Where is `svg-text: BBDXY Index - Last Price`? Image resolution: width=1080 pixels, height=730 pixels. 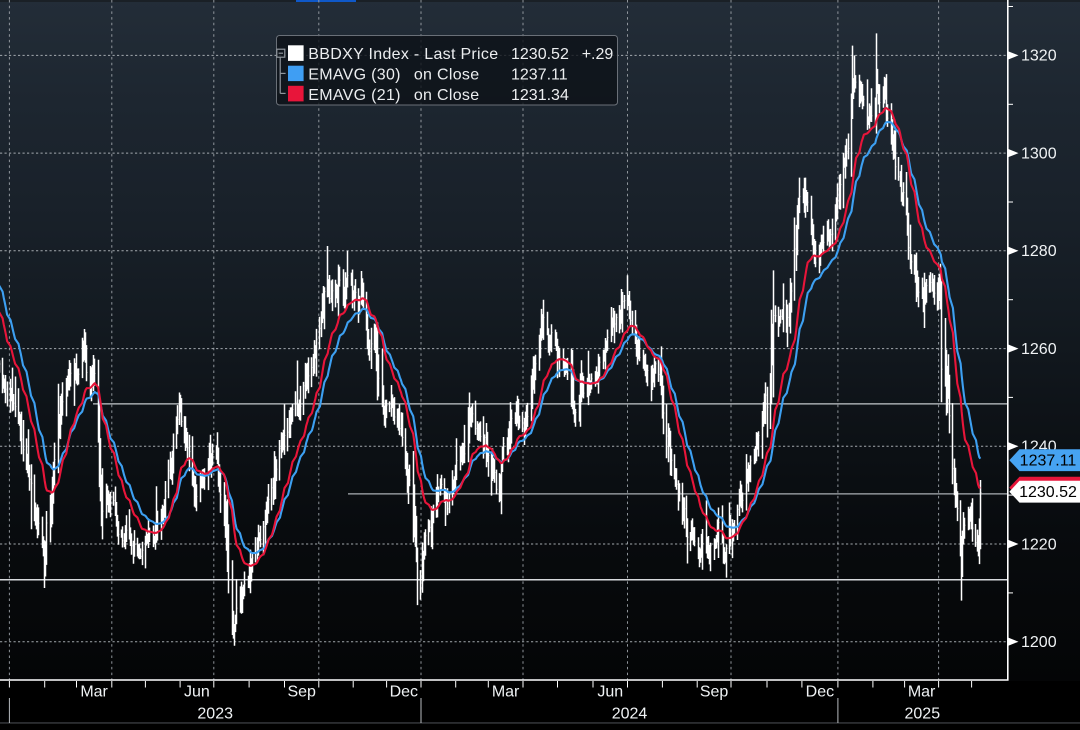 svg-text: BBDXY Index - Last Price is located at coordinates (403, 54).